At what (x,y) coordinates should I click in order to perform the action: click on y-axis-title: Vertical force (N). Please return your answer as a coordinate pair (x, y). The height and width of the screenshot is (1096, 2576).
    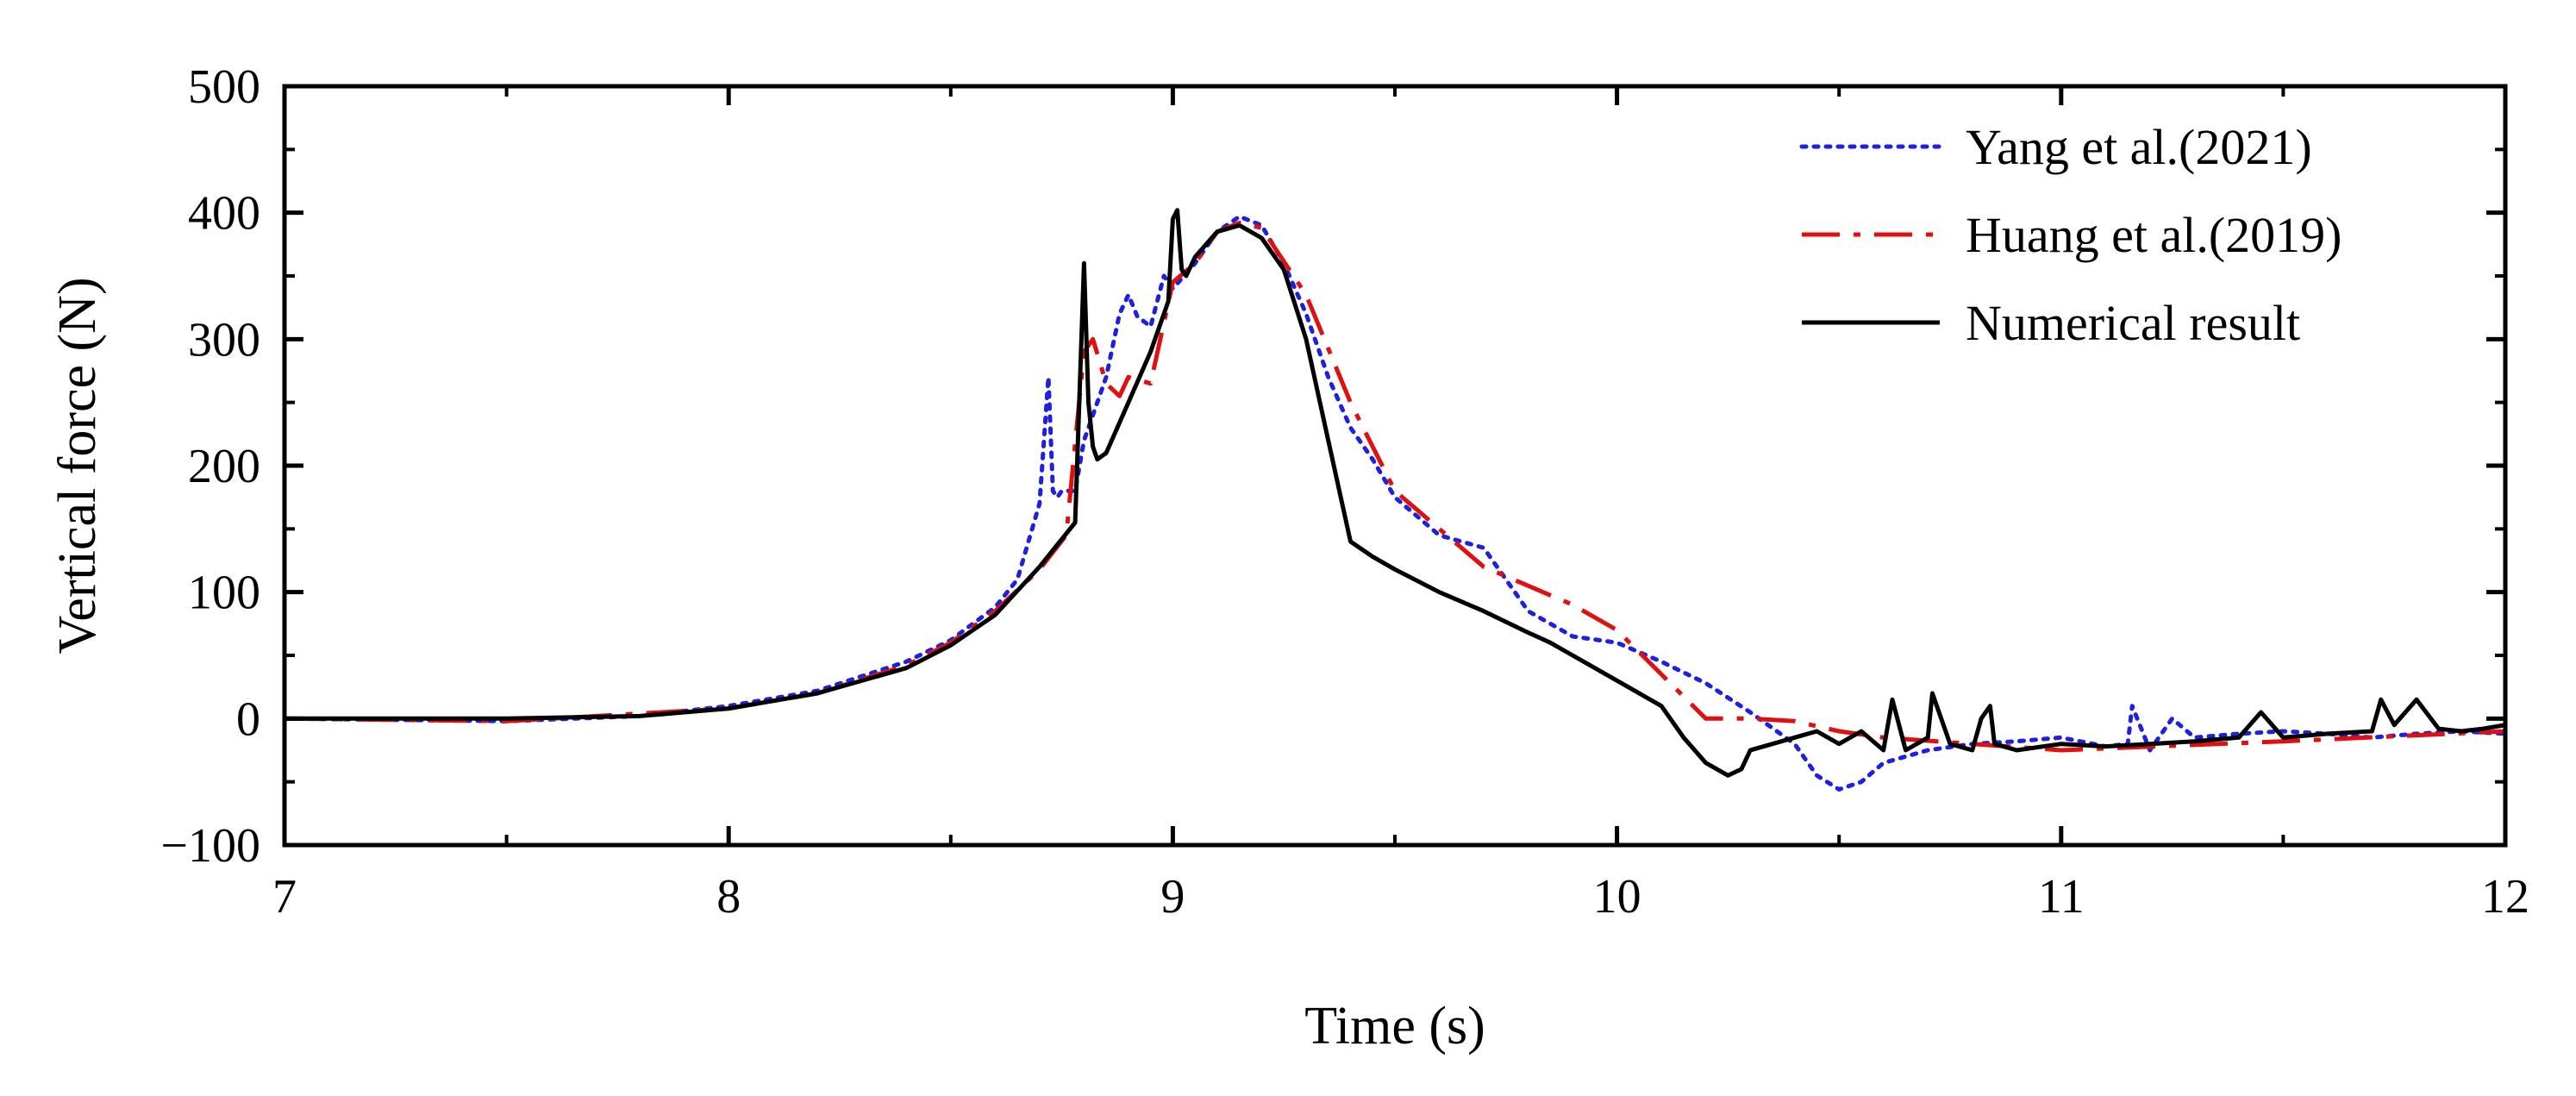
    Looking at the image, I should click on (77, 465).